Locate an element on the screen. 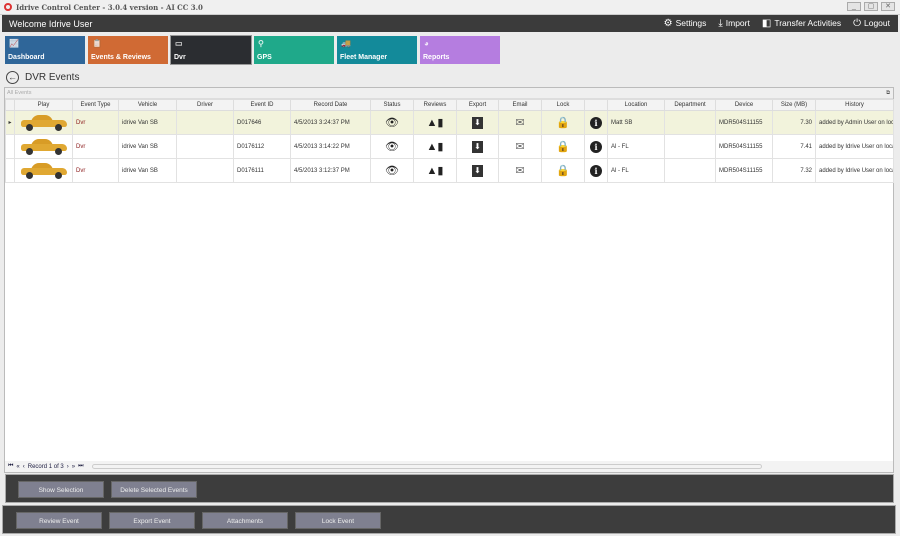 This screenshot has height=536, width=900. column-header: Email is located at coordinates (520, 105).